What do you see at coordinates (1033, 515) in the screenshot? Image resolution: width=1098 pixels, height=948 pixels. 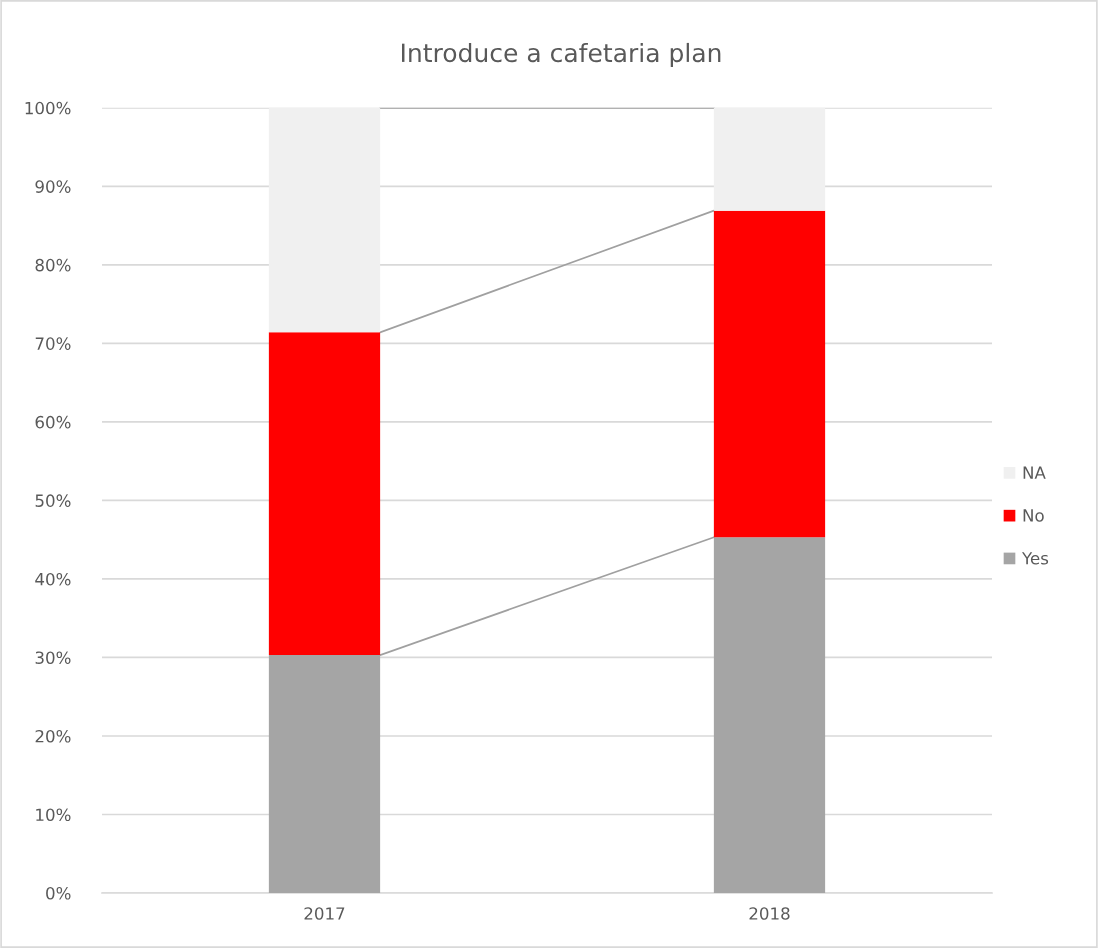 I see `legend-label: No` at bounding box center [1033, 515].